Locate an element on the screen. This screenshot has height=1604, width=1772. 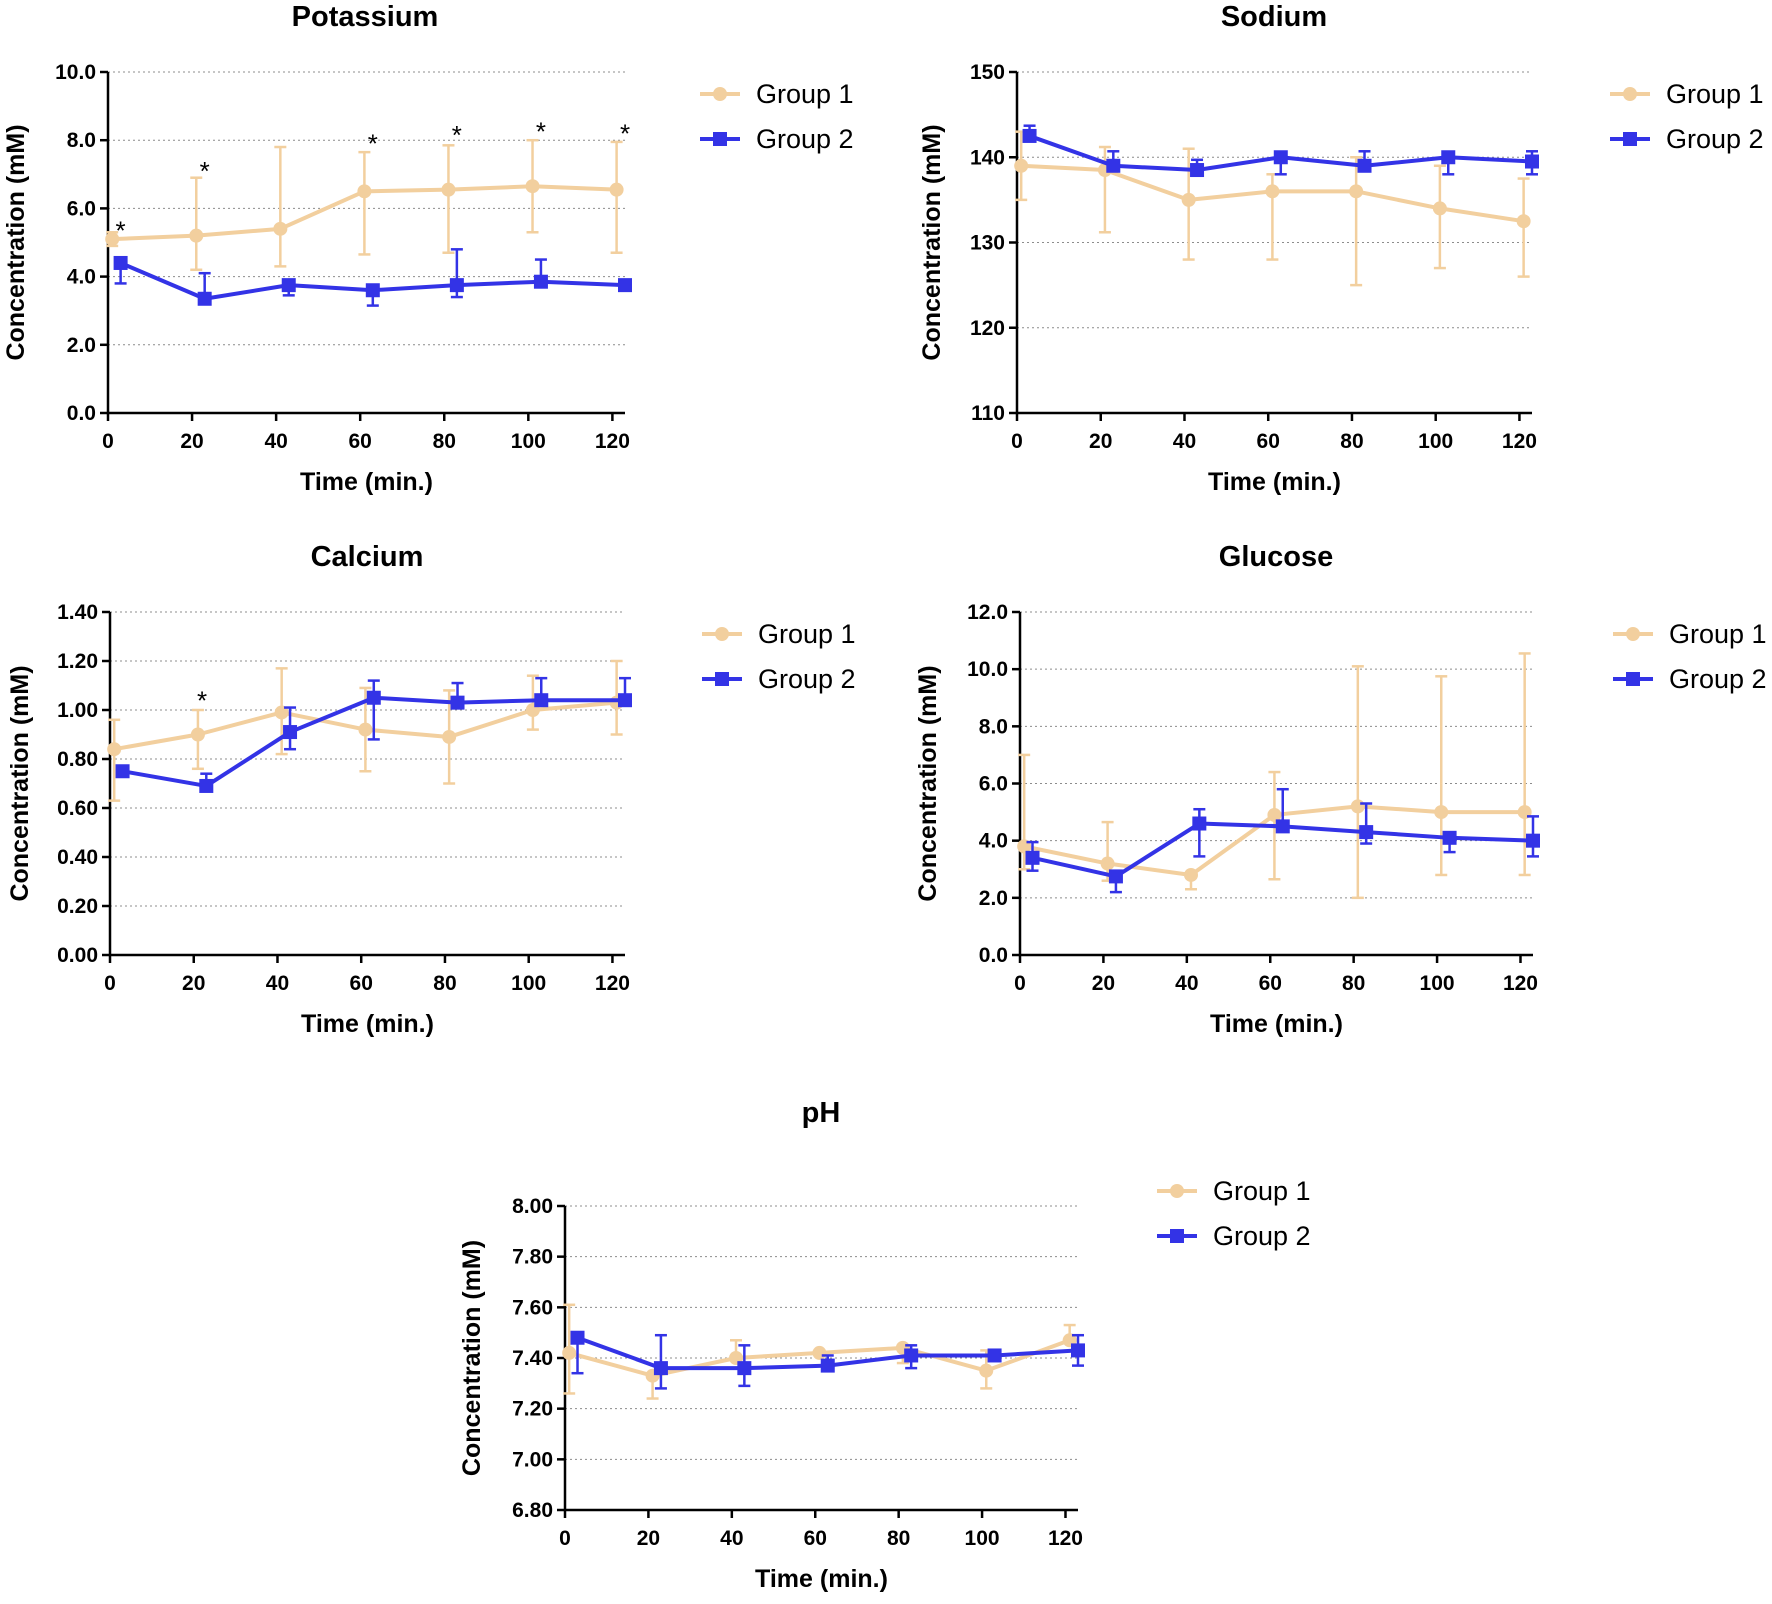
legend-item-2: Group 2 is located at coordinates (1687, 139).